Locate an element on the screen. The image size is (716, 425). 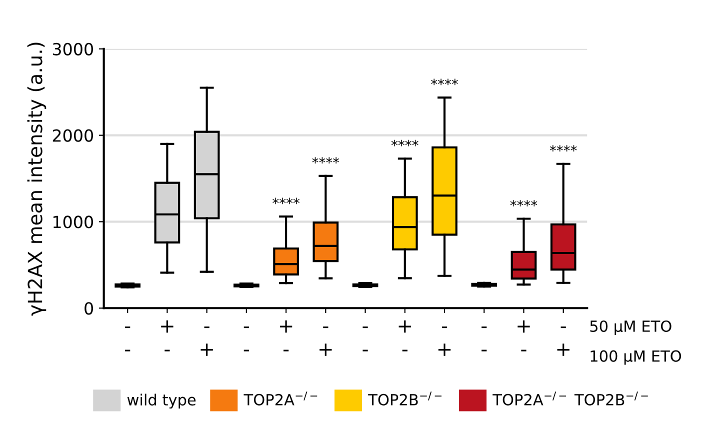
y-tick-label: 1000 is located at coordinates (73, 222).